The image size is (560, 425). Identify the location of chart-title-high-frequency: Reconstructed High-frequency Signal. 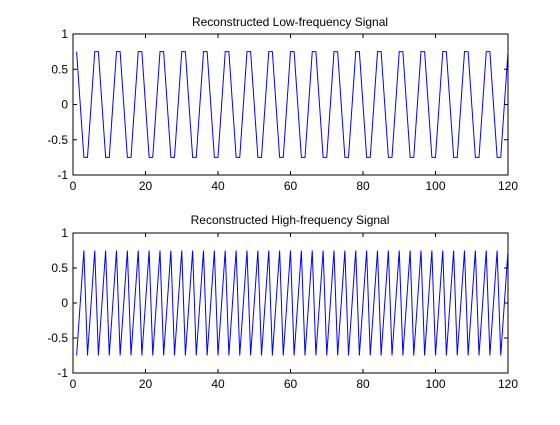
(290, 220).